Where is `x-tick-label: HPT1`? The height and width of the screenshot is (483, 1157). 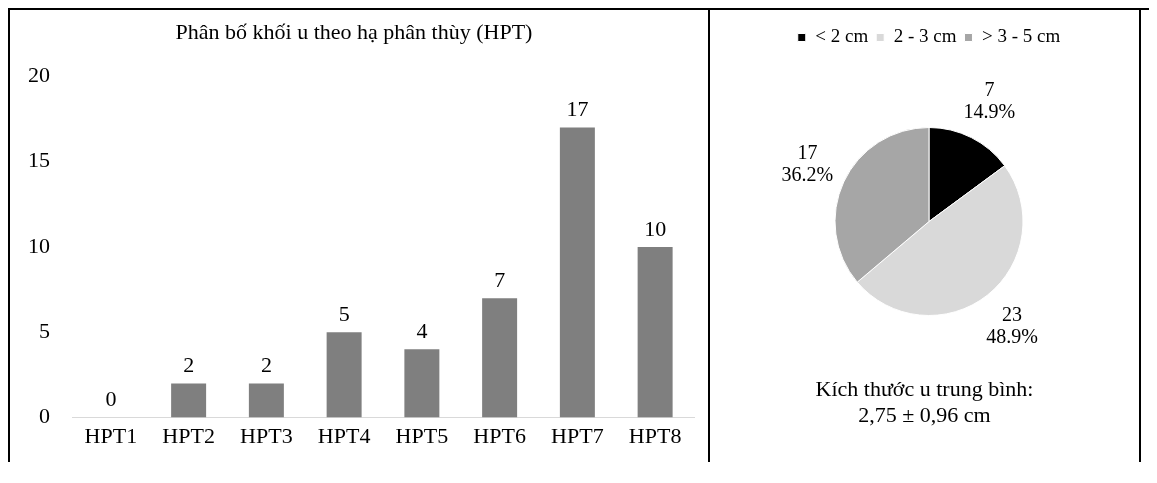 x-tick-label: HPT1 is located at coordinates (111, 435).